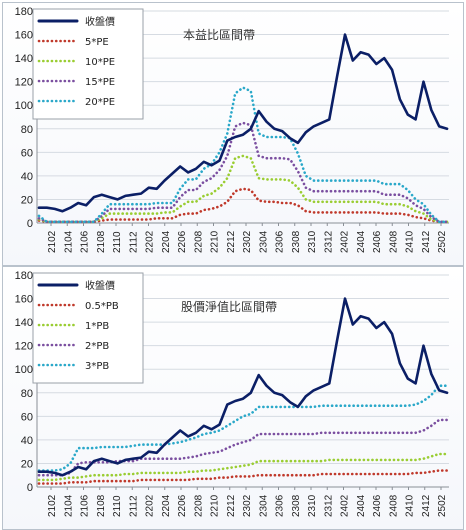 The width and height of the screenshot is (466, 530). Describe the element at coordinates (229, 306) in the screenshot. I see `chart-title: 股價淨值比區間帶` at that location.